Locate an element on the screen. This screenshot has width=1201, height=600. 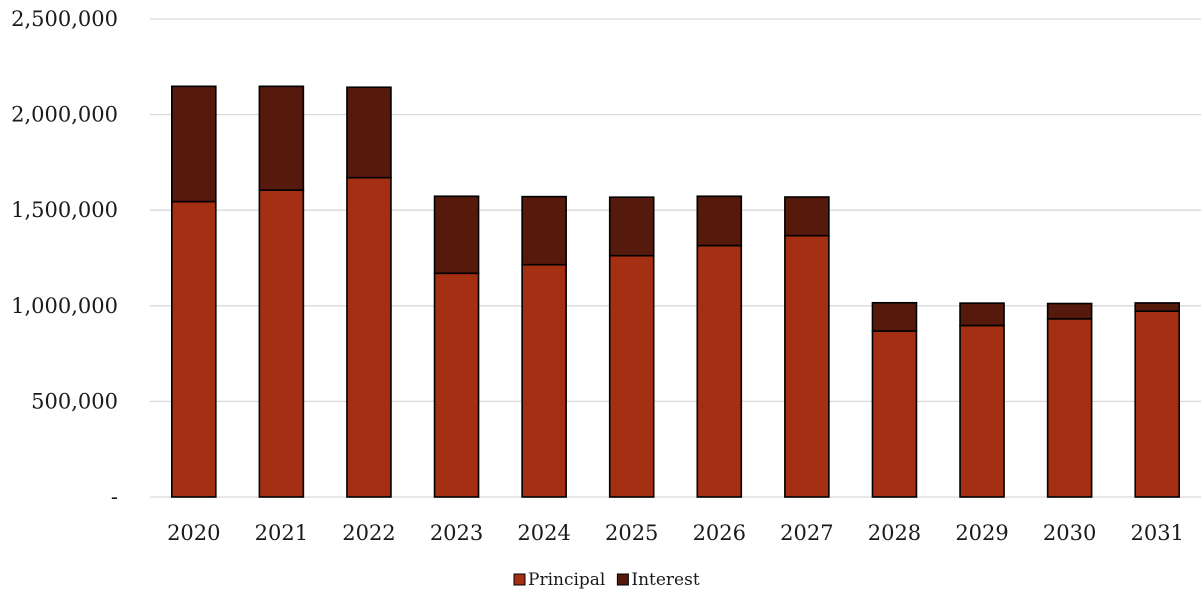
bar-interest-2026 is located at coordinates (719, 221).